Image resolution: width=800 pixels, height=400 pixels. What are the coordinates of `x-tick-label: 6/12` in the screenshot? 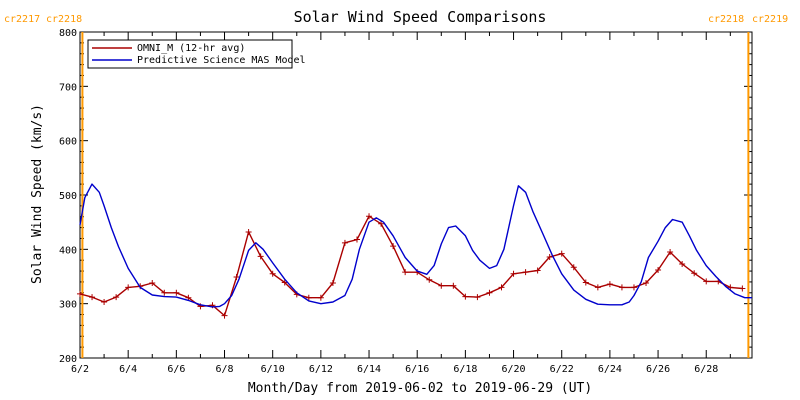 It's located at (321, 369).